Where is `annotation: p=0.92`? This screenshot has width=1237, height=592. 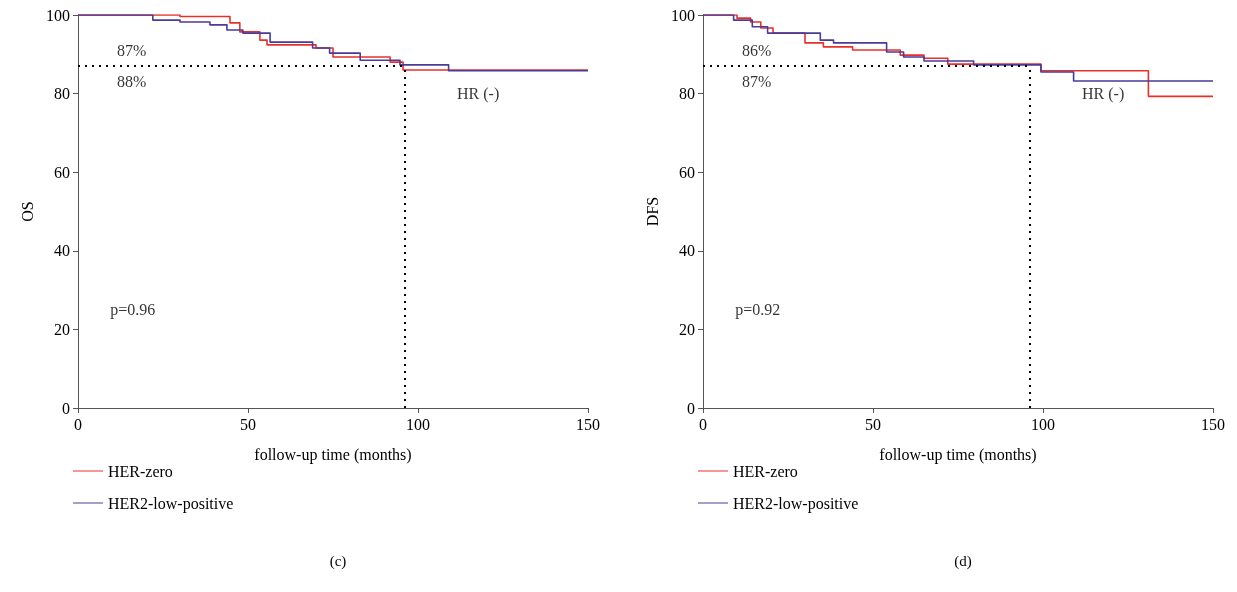 annotation: p=0.92 is located at coordinates (758, 310).